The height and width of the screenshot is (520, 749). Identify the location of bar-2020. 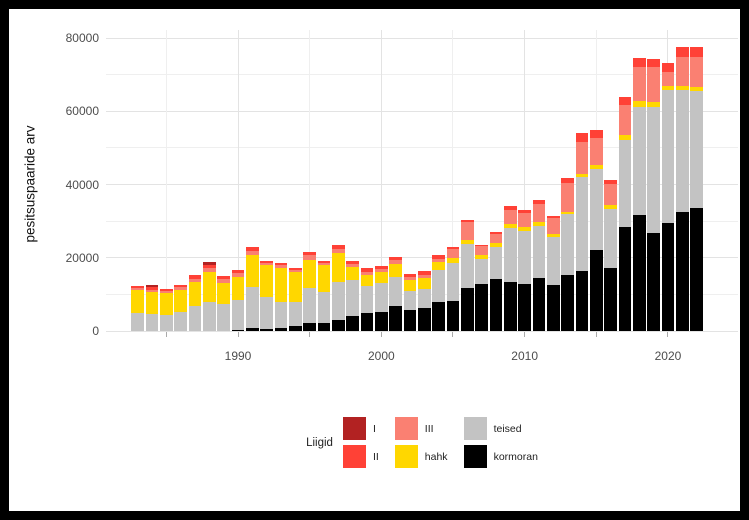
(668, 197).